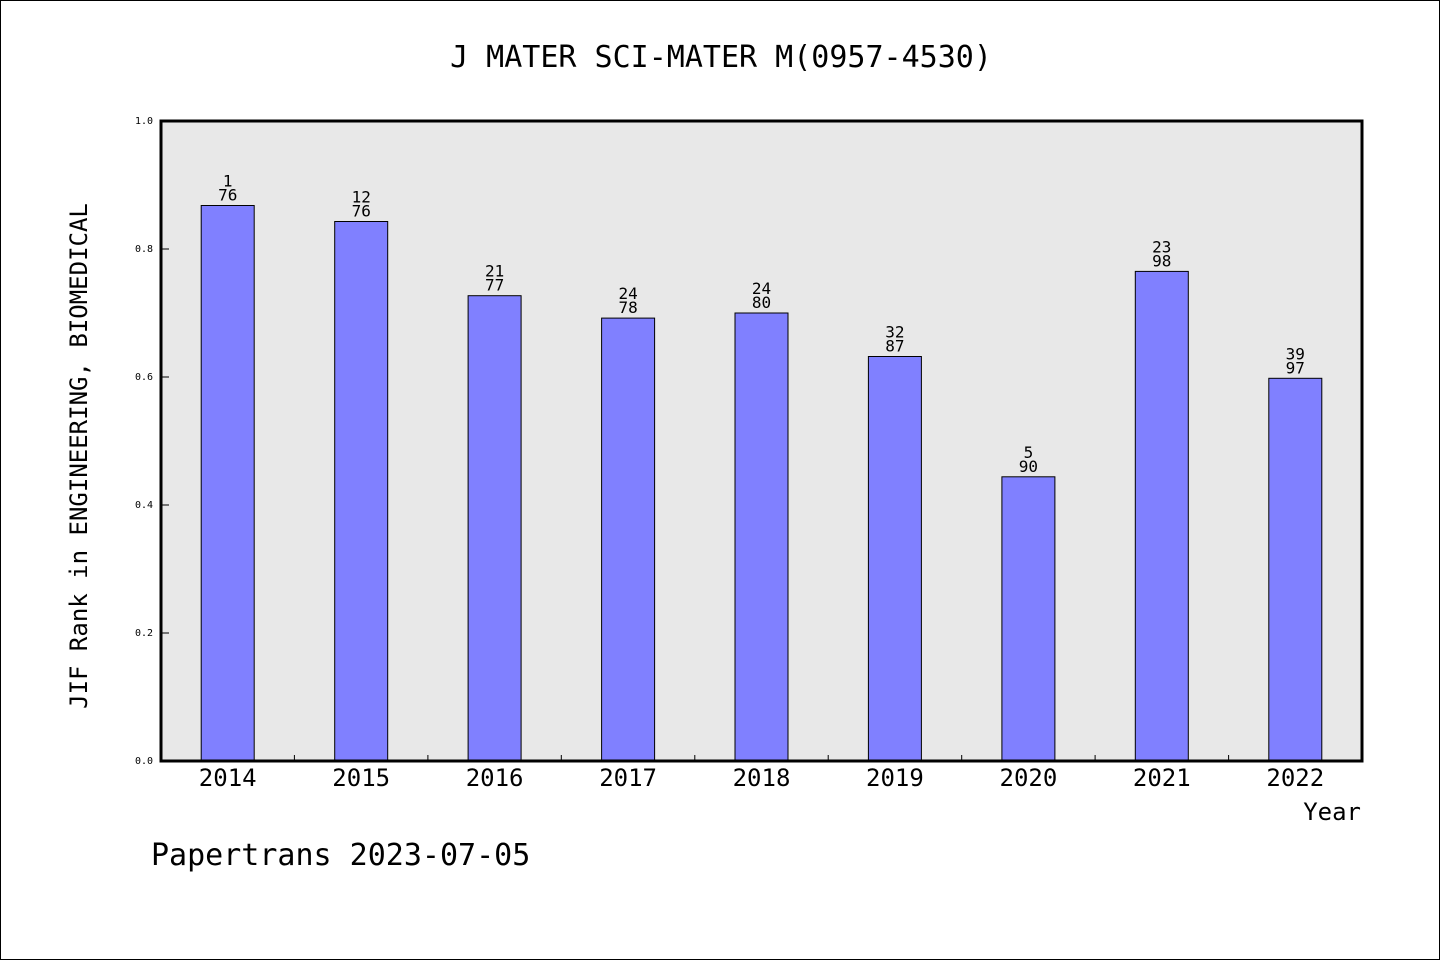  What do you see at coordinates (894, 346) in the screenshot?
I see `total-label-2019: 87` at bounding box center [894, 346].